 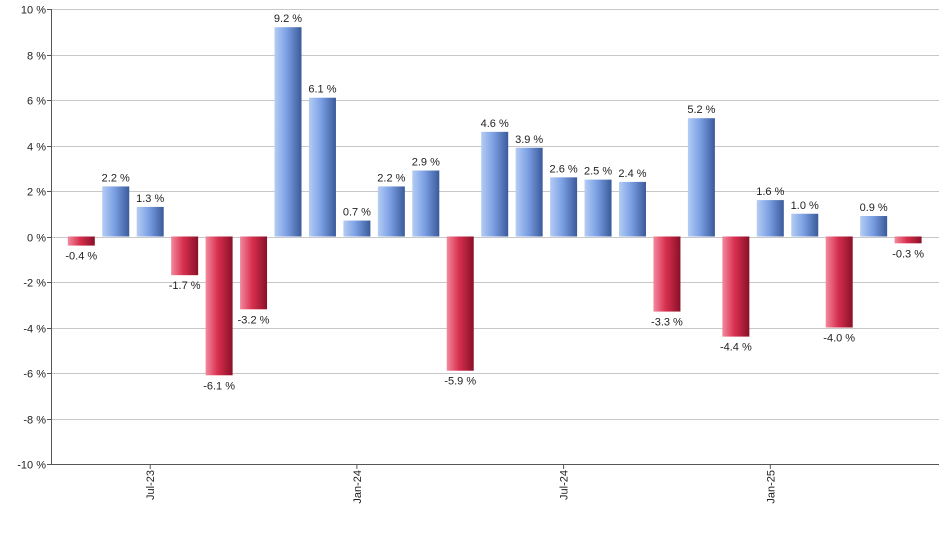 I want to click on x-tick-label: Jul-24, so click(x=565, y=485).